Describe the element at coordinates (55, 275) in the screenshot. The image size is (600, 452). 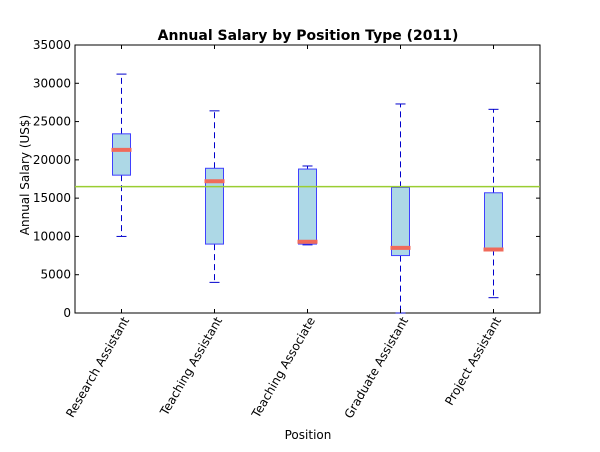
I see `y-tick-label: 5000` at that location.